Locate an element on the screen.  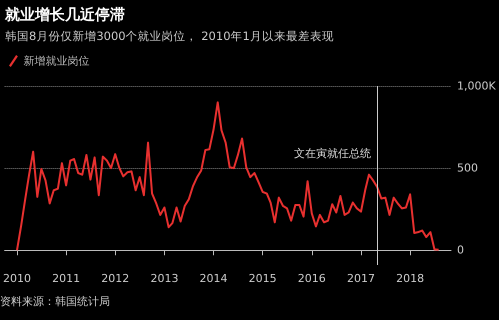
y-tick-label: 0 is located at coordinates (460, 250).